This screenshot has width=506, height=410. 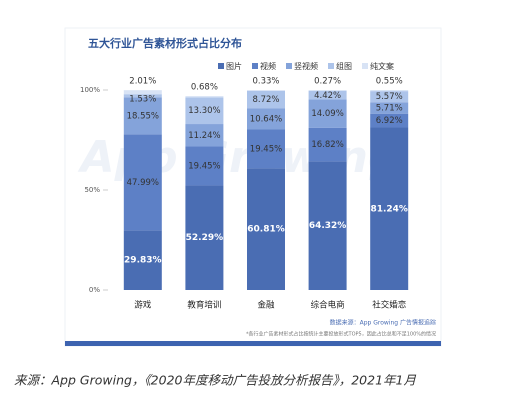 I want to click on legend-label: 图片, so click(x=234, y=66).